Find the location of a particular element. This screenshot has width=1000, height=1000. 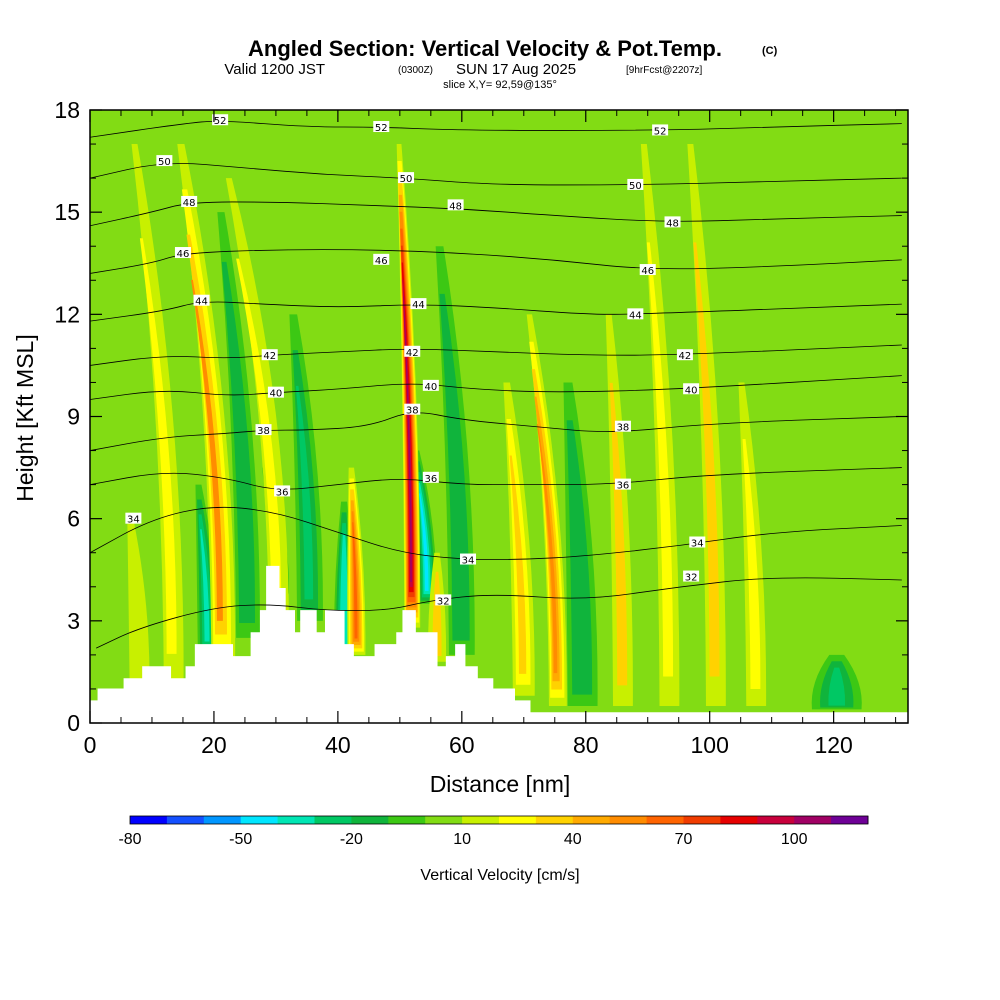

theta-contour-34: 34 34 34 is located at coordinates (496, 536).